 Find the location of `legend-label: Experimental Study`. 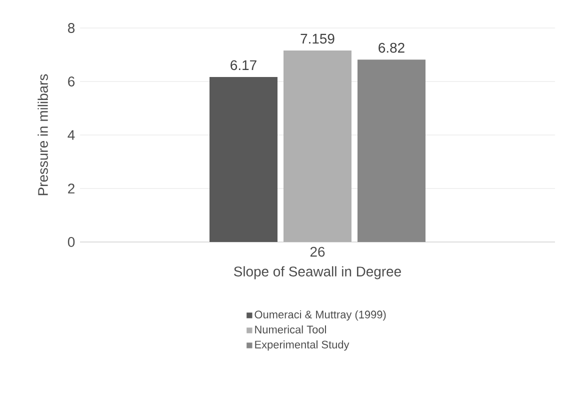

legend-label: Experimental Study is located at coordinates (302, 345).